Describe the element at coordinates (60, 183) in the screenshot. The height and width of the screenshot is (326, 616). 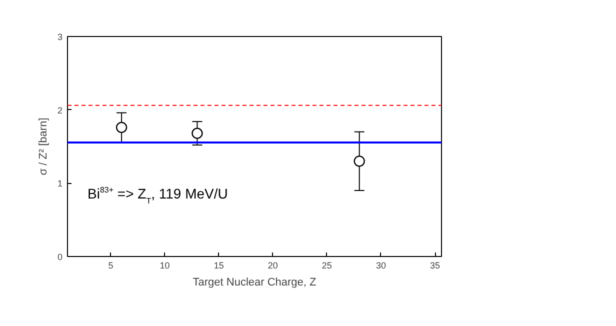
I see `y-tick-label: 1` at that location.